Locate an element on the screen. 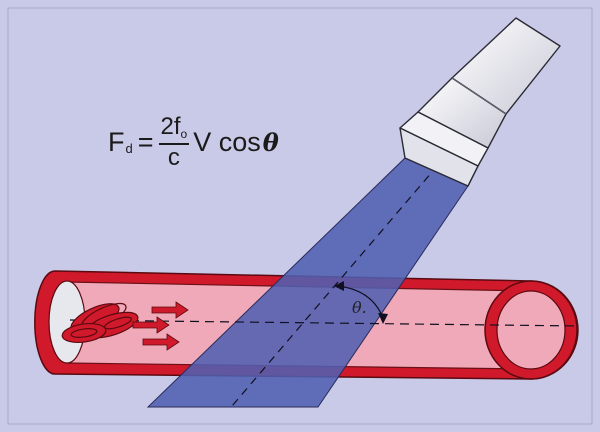 This screenshot has height=432, width=600. formula-fraction: 2fo c is located at coordinates (174, 142).